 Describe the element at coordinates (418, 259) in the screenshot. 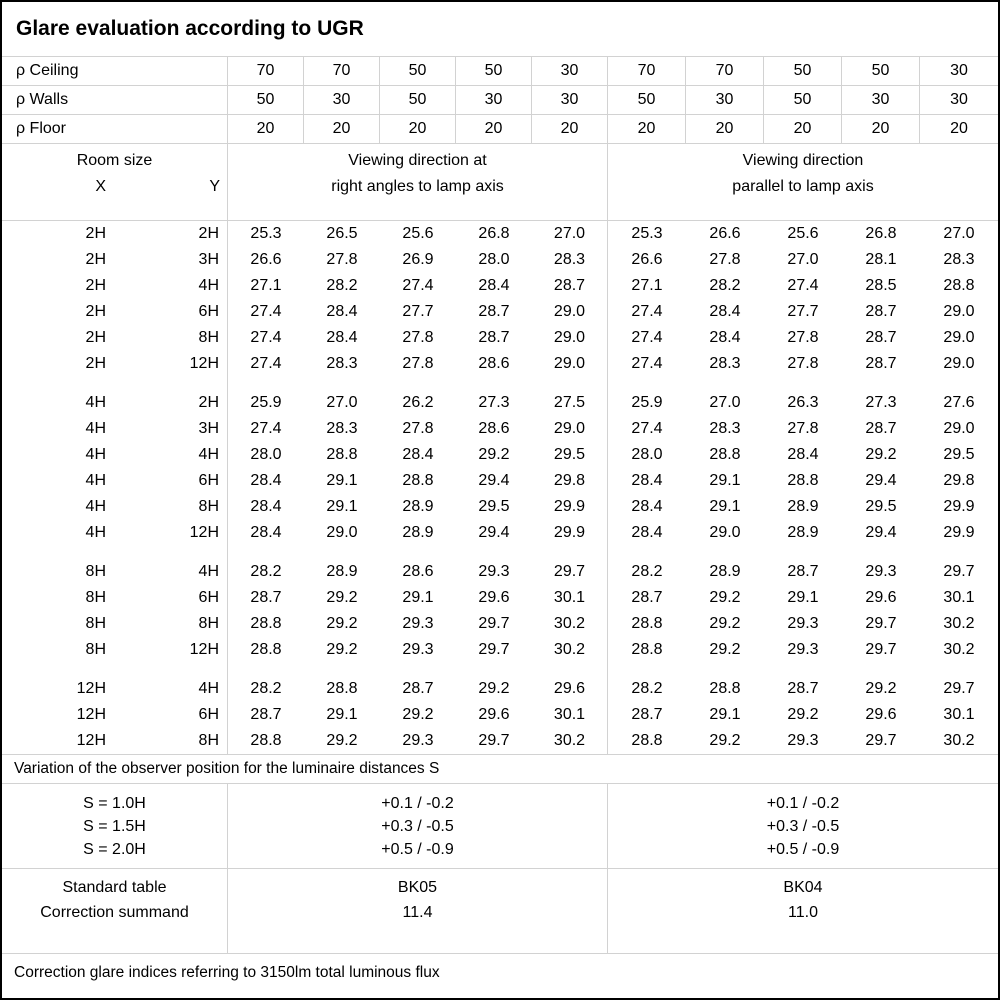

I see `ugr-value: 26.9` at that location.